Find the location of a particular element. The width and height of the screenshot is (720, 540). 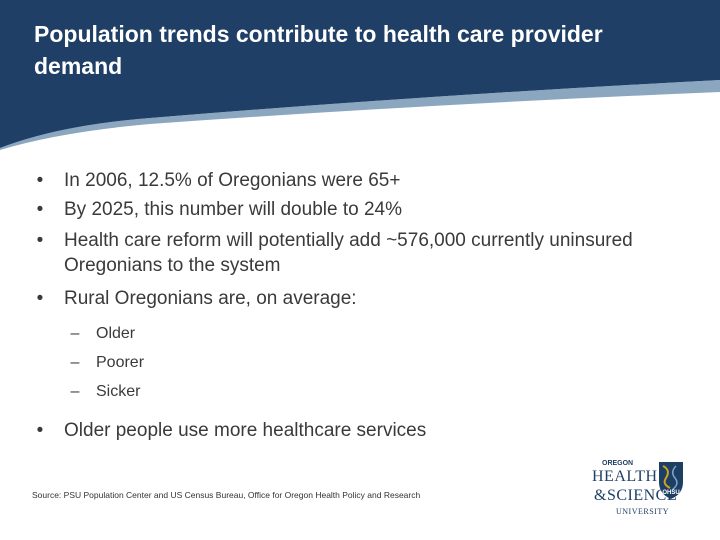

sub-bullet-text: Poorer is located at coordinates (120, 362).